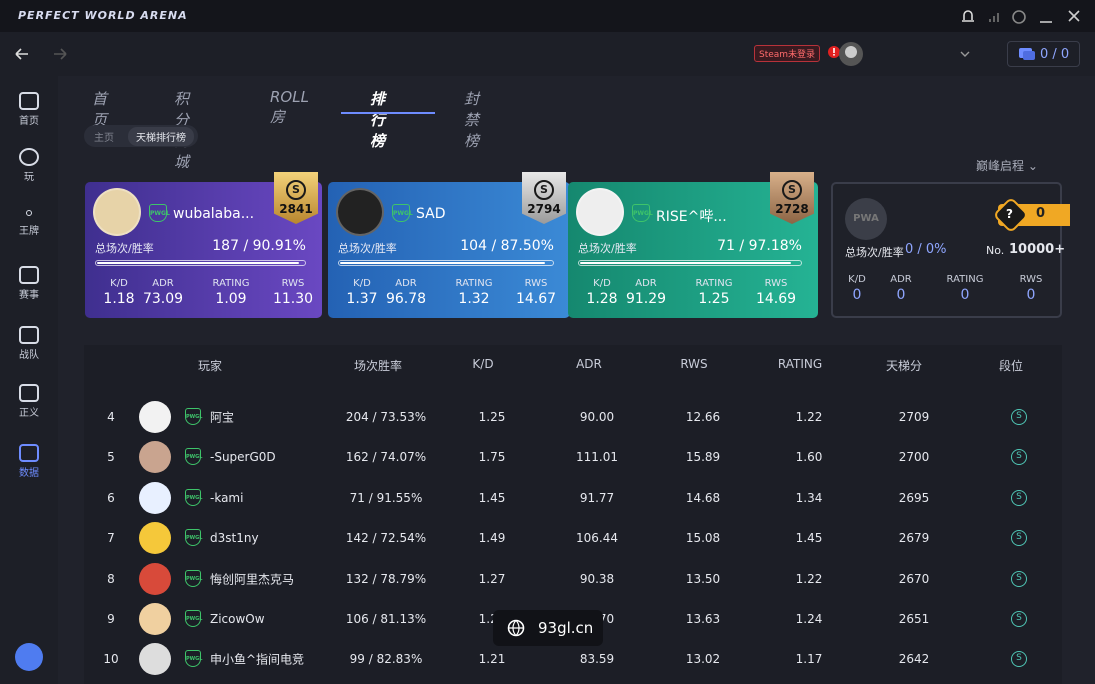 Image resolution: width=1095 pixels, height=684 pixels. What do you see at coordinates (776, 292) in the screenshot?
I see `stat: RWS 14.69` at bounding box center [776, 292].